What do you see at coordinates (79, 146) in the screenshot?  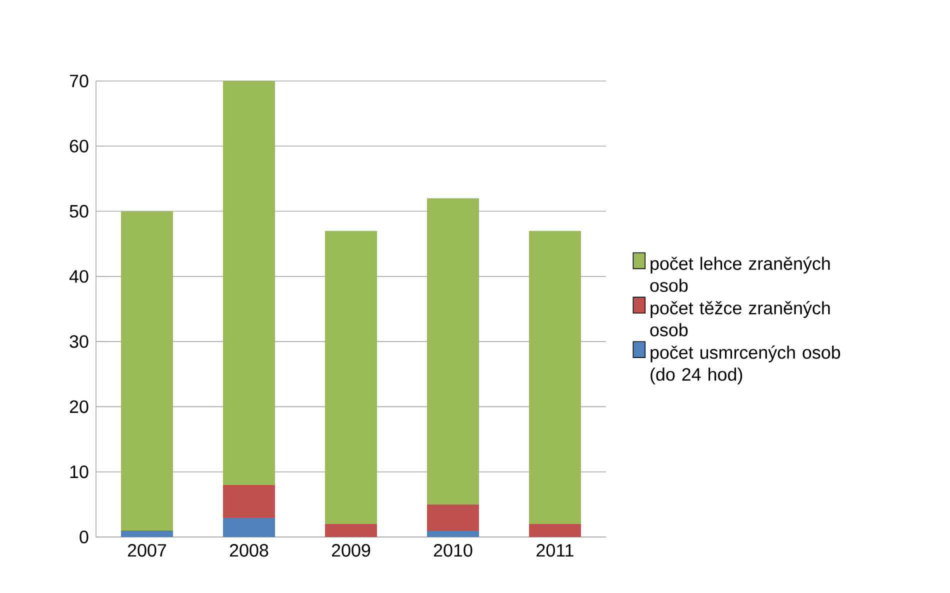 I see `y-tick-label: 60` at bounding box center [79, 146].